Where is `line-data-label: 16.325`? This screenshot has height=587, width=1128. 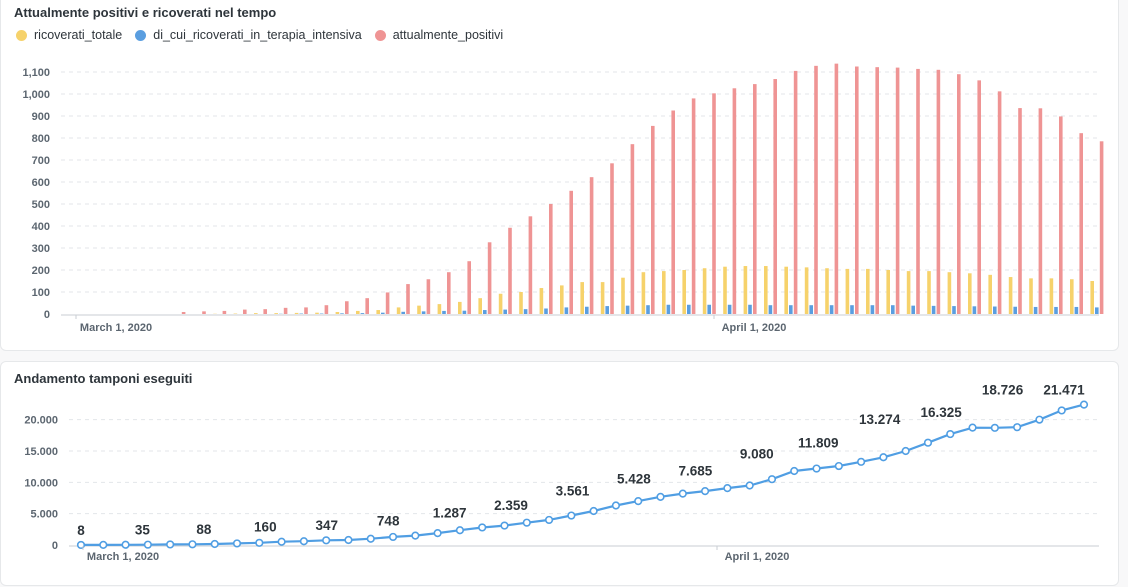 line-data-label: 16.325 is located at coordinates (941, 412).